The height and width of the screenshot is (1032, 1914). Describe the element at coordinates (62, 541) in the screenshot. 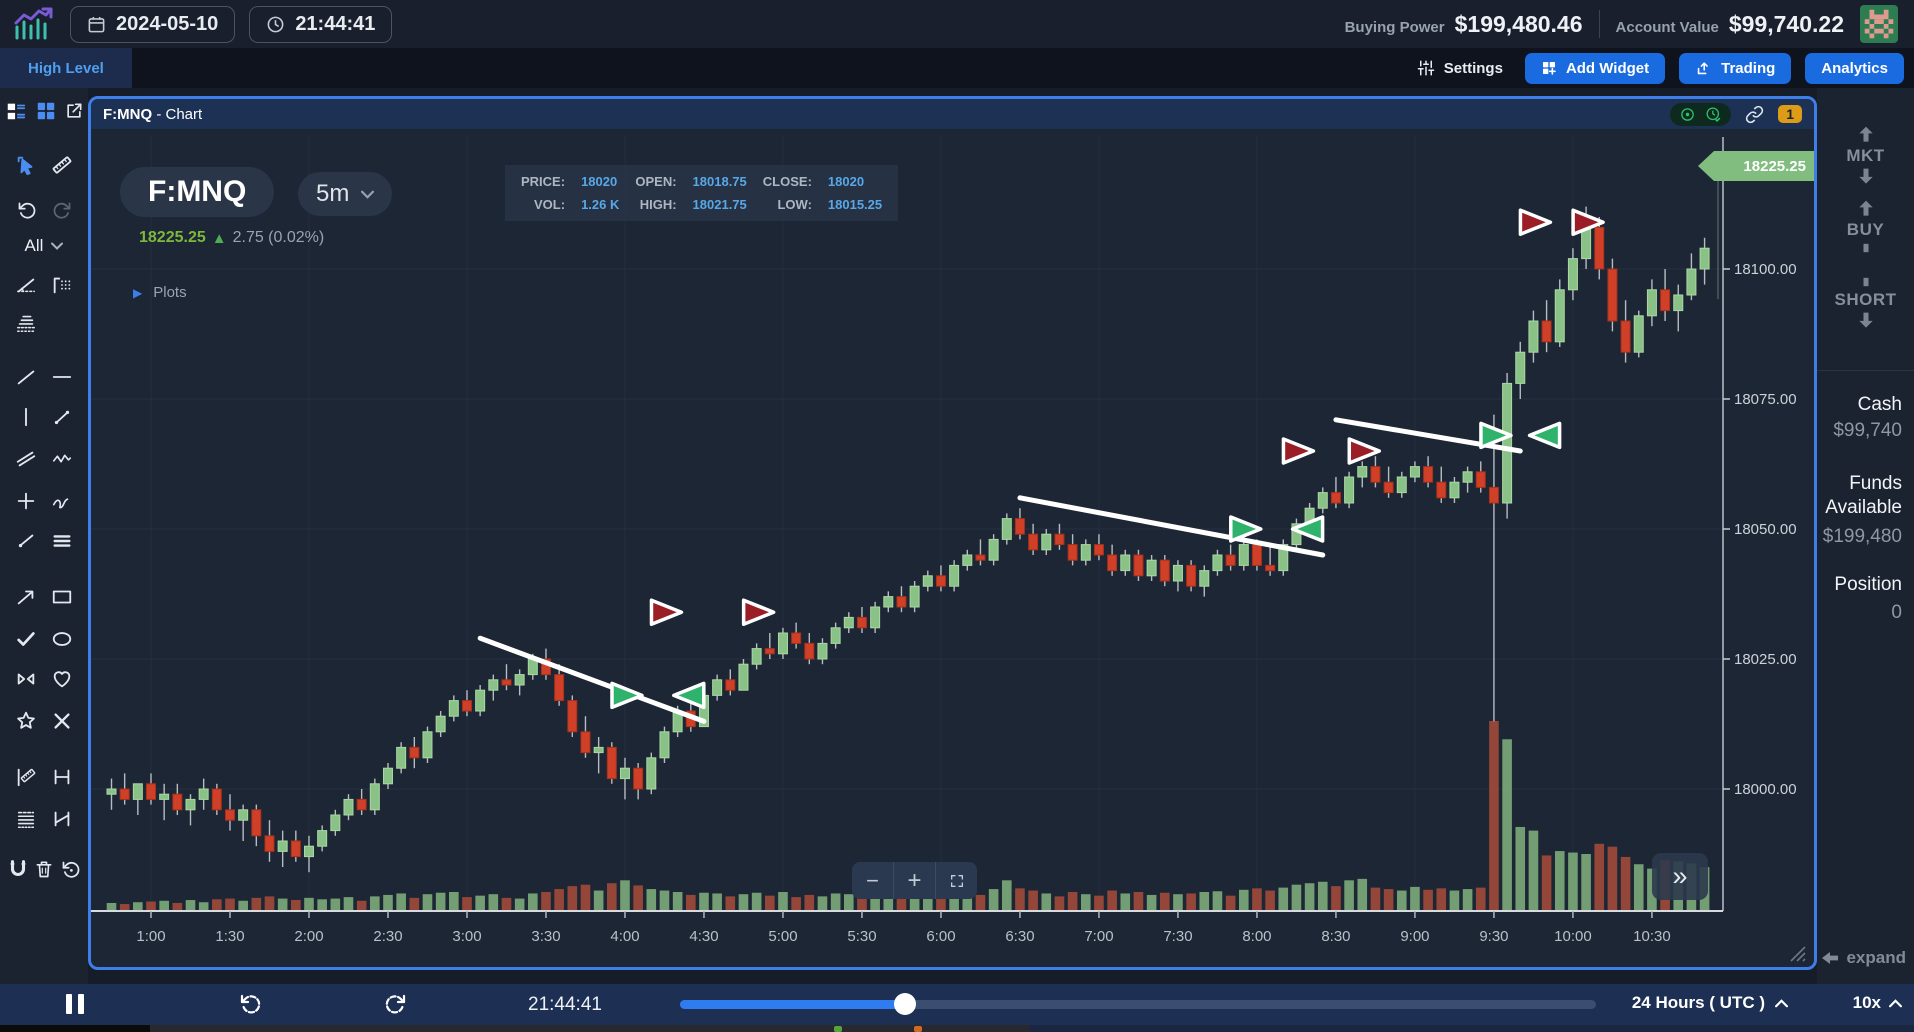

I see `menu-lines-icon` at that location.